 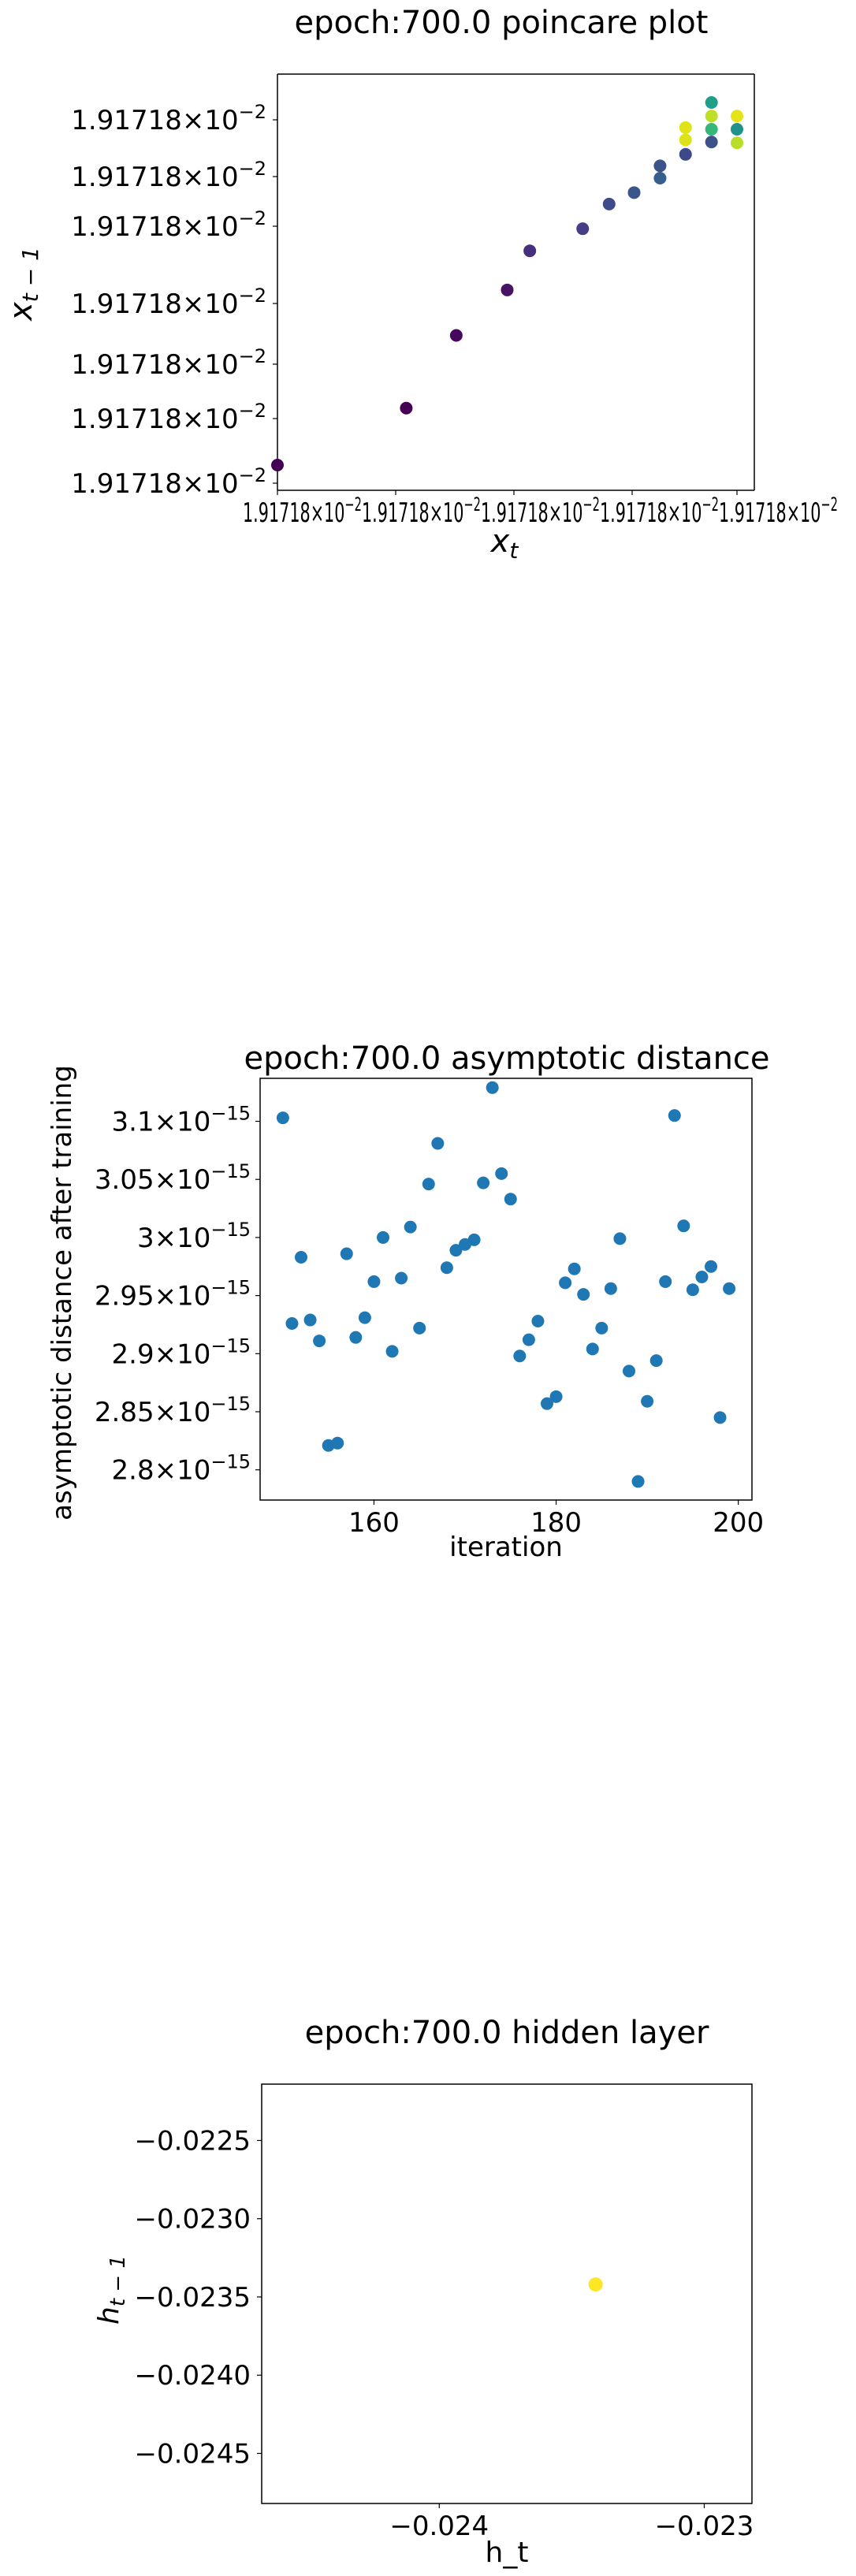 I want to click on hidden-x-label: h_t, so click(x=507, y=2553).